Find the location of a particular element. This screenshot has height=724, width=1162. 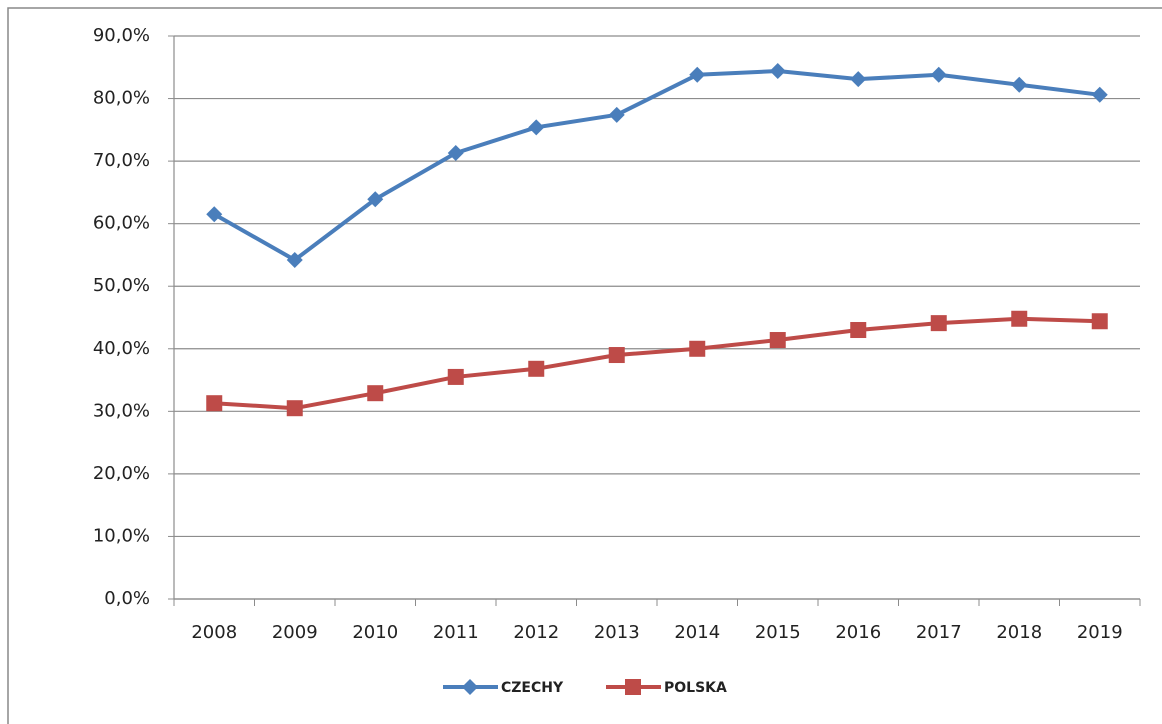

y-tick-label: 20,0% is located at coordinates (121, 473).